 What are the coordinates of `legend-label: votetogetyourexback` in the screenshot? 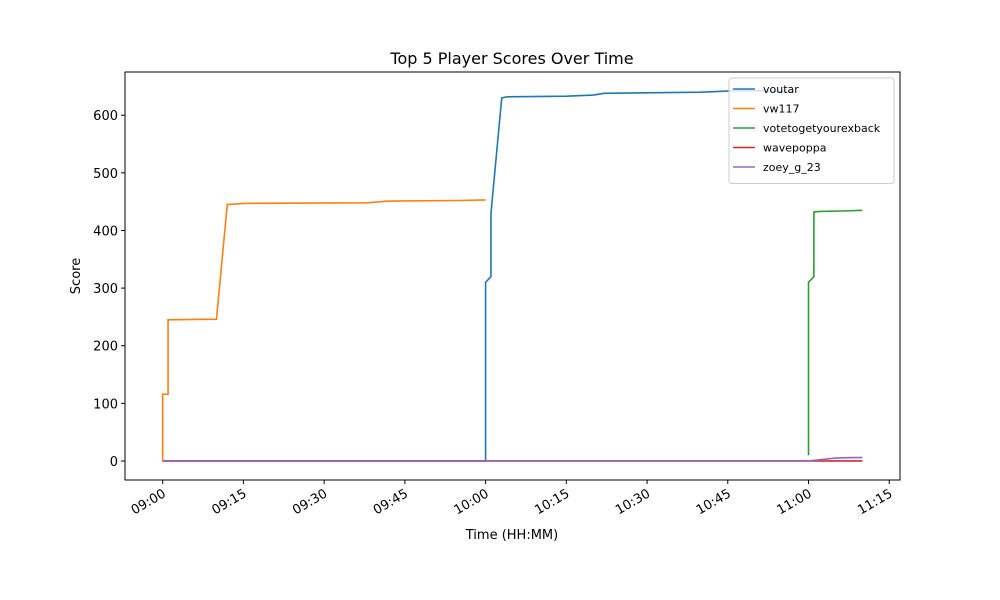 It's located at (822, 128).